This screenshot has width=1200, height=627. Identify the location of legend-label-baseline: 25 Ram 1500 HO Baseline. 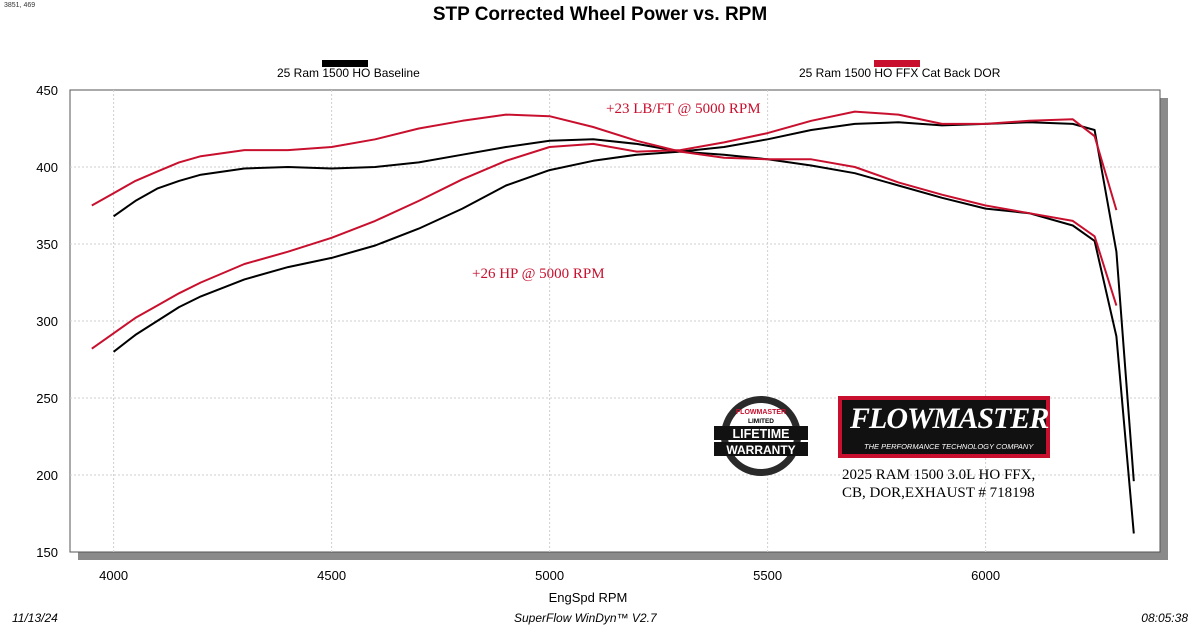
(348, 73).